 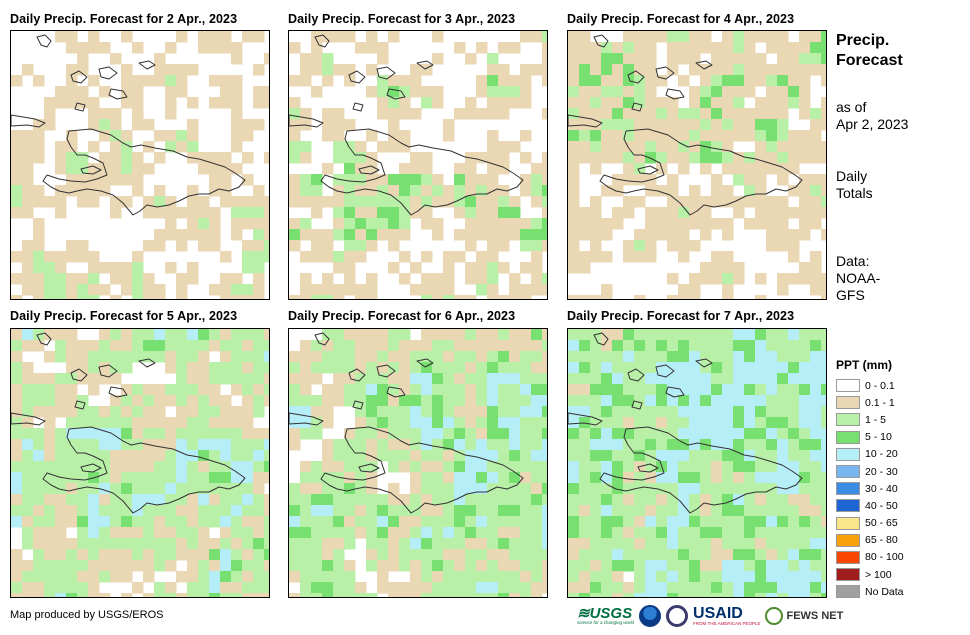 I want to click on as-of-line1: as of, so click(x=872, y=107).